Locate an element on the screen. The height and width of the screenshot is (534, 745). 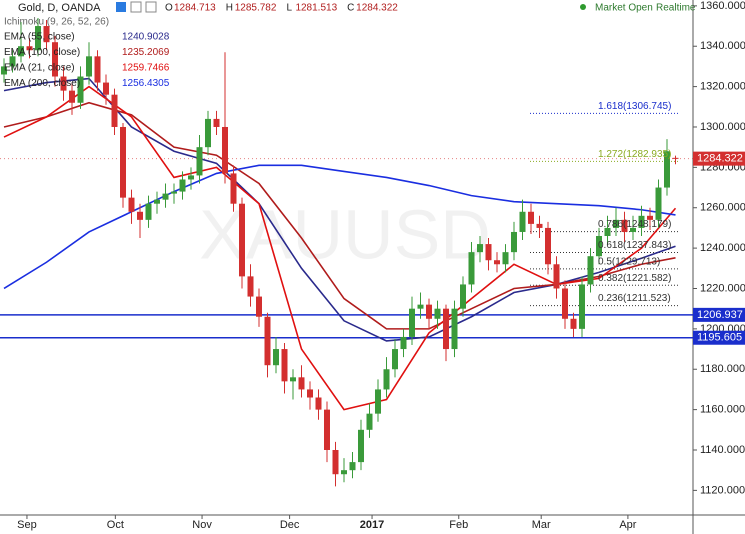
last-price-bg is located at coordinates (719, 158).